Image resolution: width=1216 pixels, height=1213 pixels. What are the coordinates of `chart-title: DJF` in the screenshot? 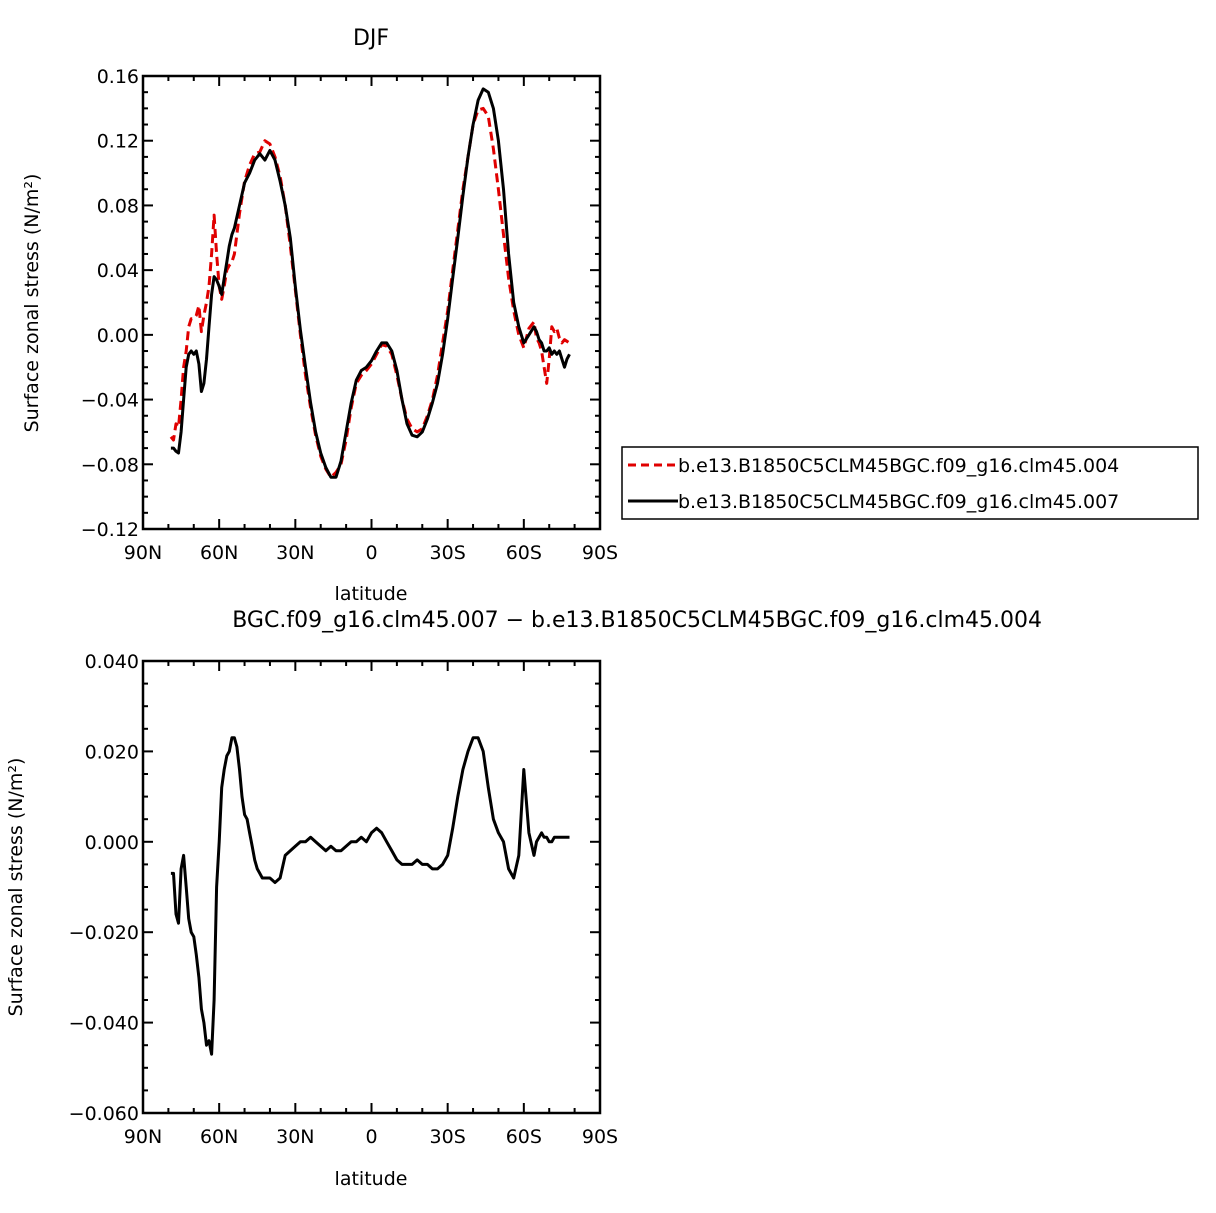 It's located at (371, 38).